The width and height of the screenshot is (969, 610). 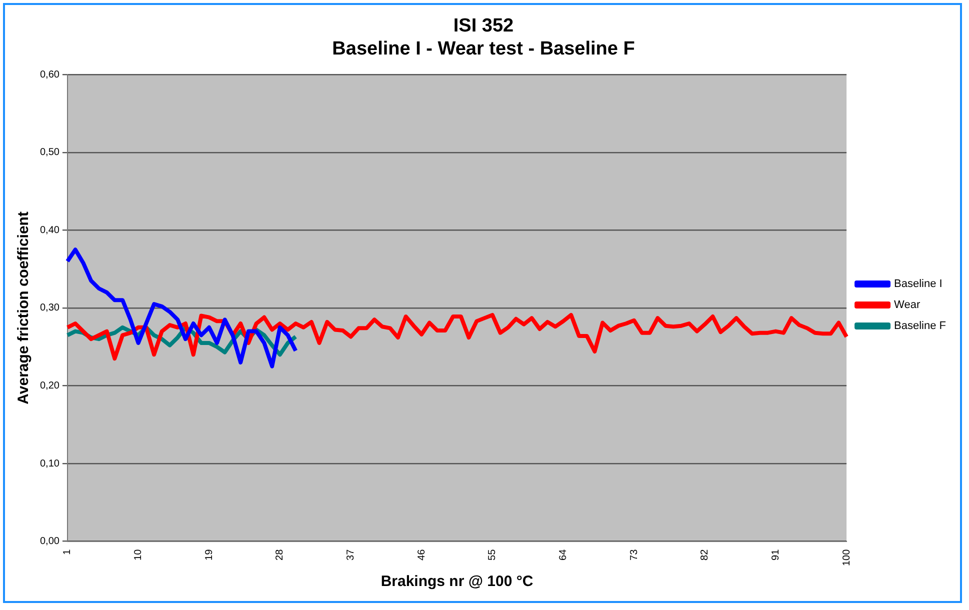 I want to click on x-tick-label: 100, so click(x=846, y=557).